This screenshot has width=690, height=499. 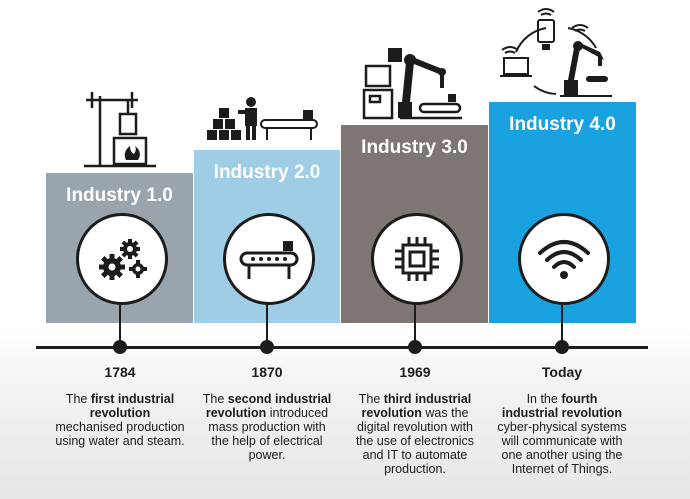 What do you see at coordinates (562, 372) in the screenshot?
I see `stage-year: Today` at bounding box center [562, 372].